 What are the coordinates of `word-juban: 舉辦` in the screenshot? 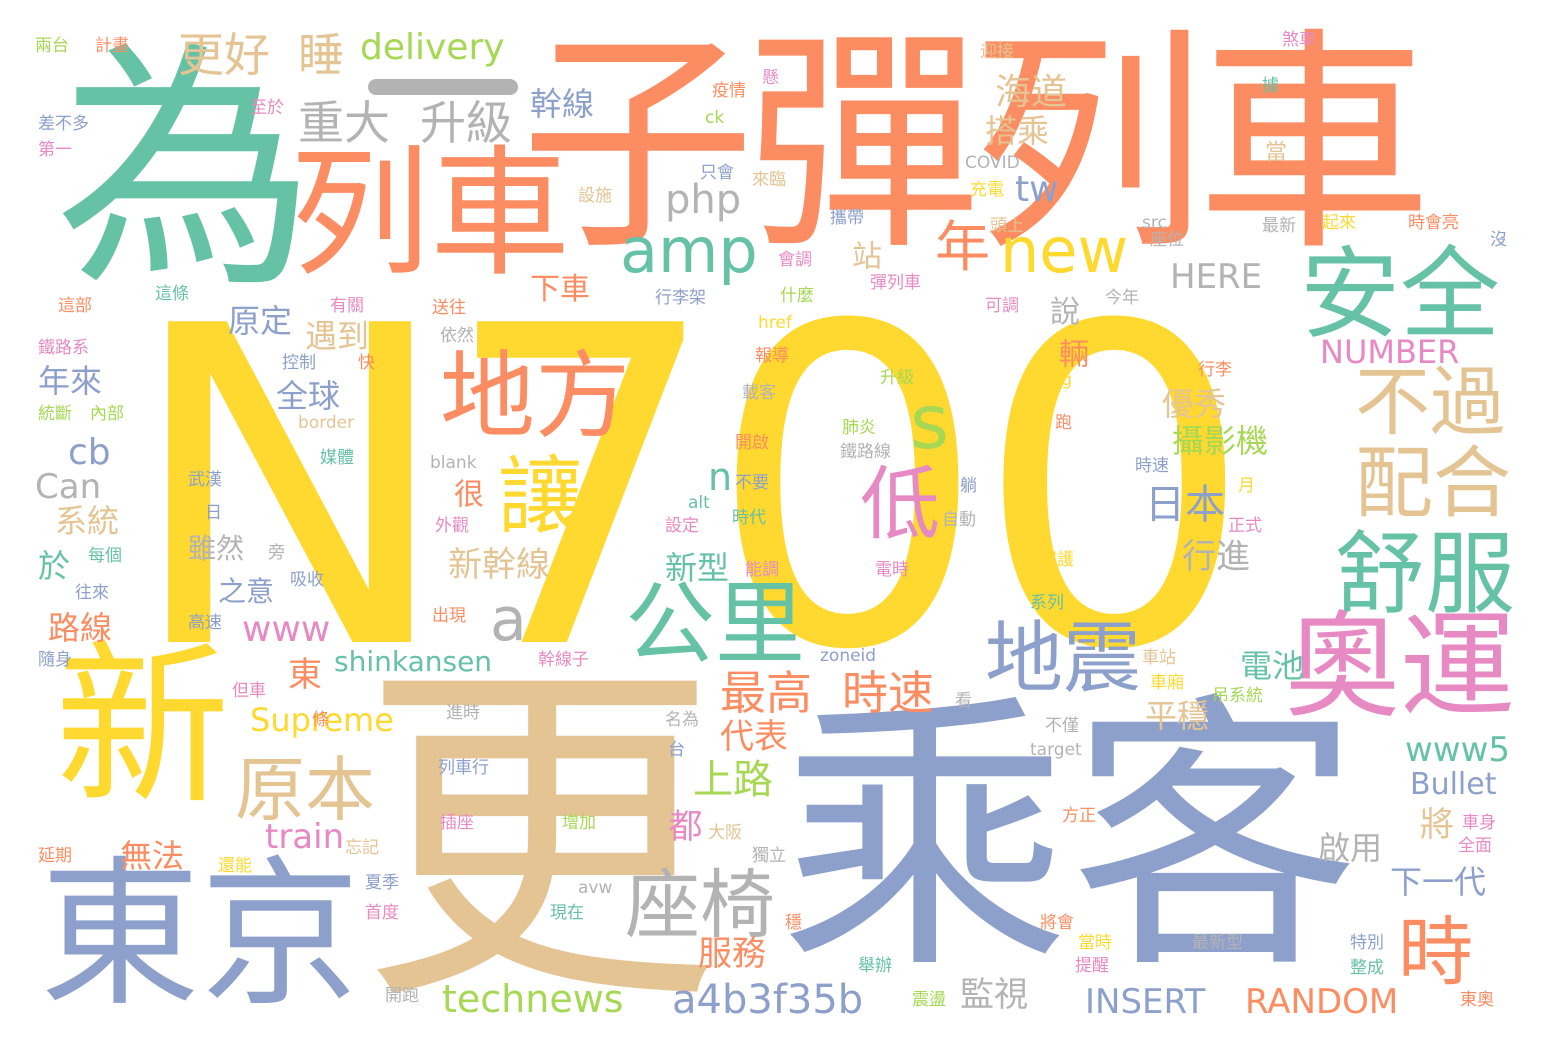 It's located at (875, 966).